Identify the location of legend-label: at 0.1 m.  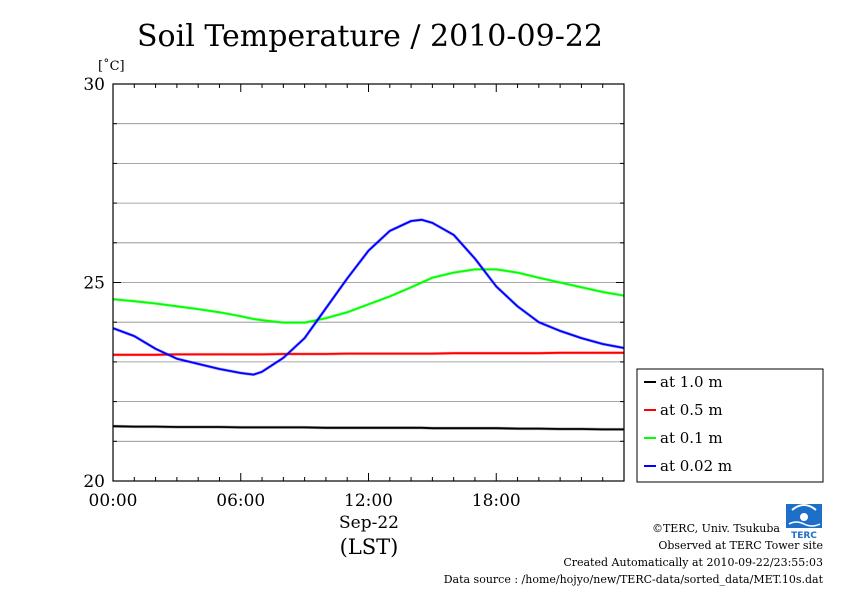
(691, 438).